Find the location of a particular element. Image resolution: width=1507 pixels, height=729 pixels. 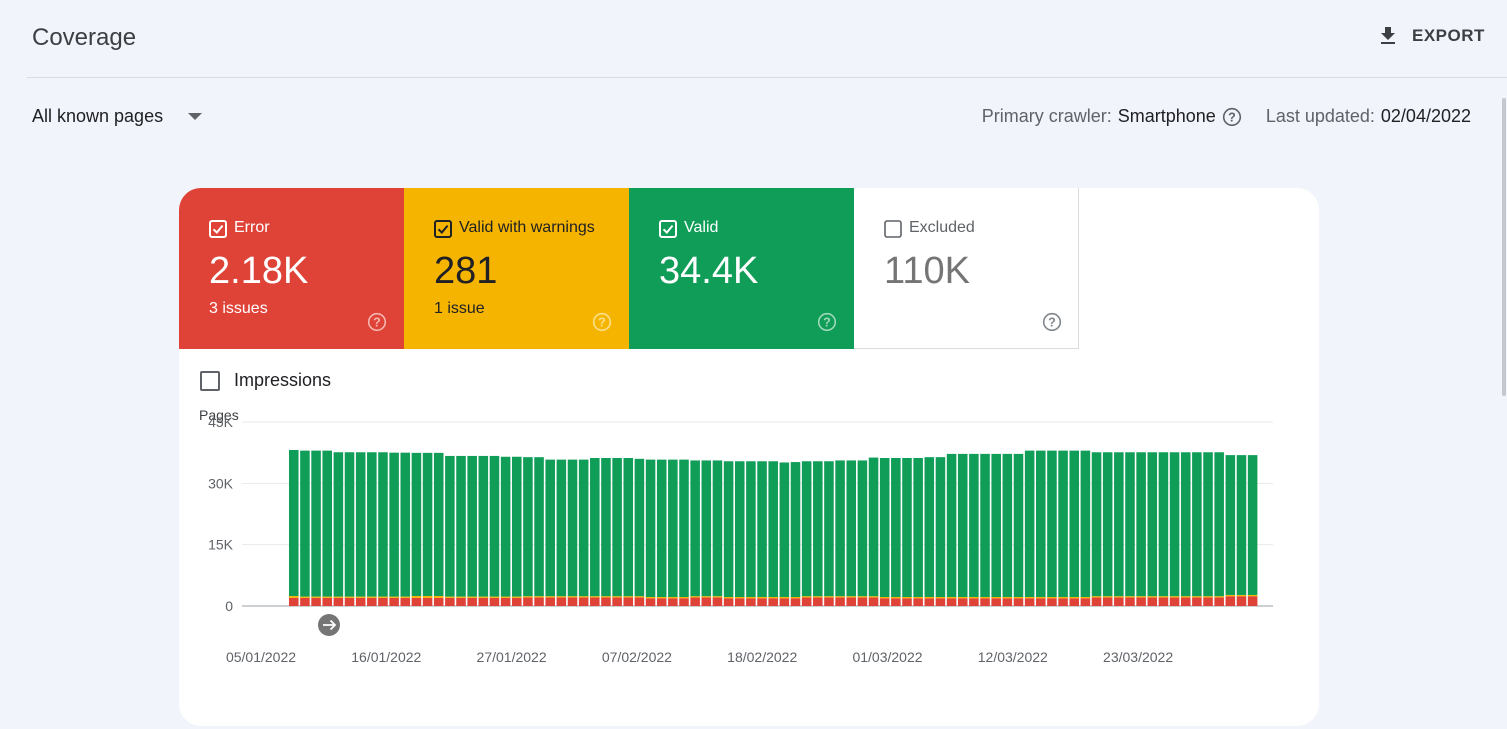

dropdown-arrow-icon is located at coordinates (195, 116).